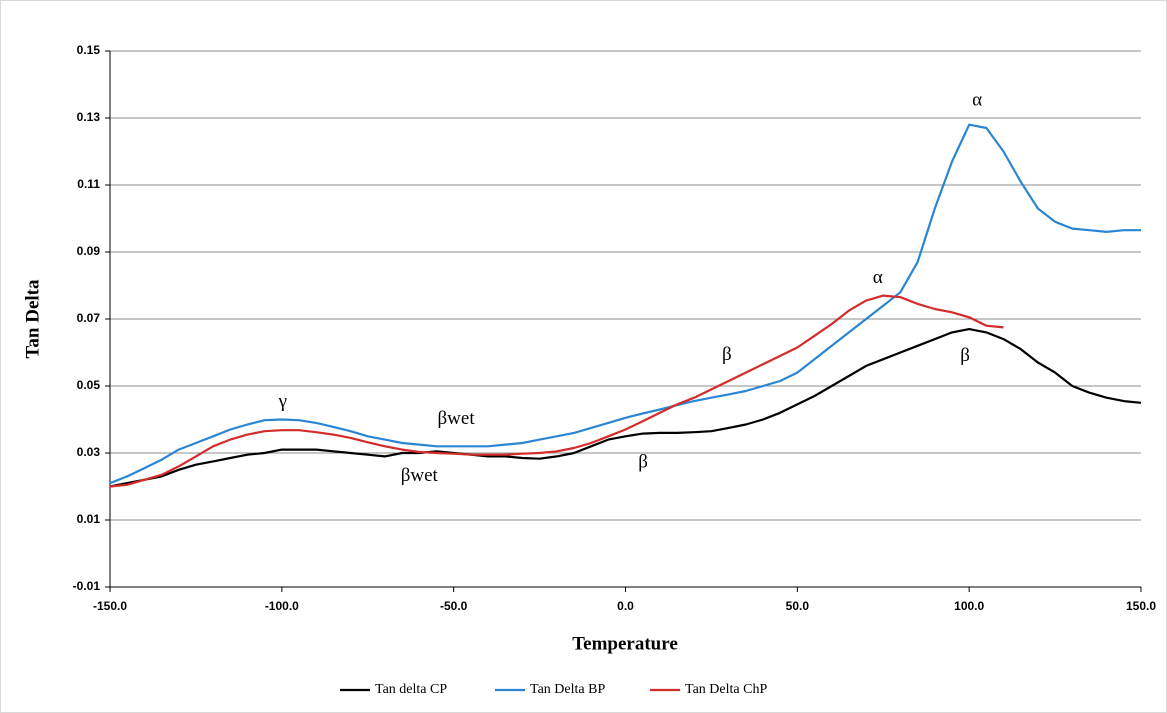  What do you see at coordinates (411, 689) in the screenshot?
I see `legend-label: Tan delta CP` at bounding box center [411, 689].